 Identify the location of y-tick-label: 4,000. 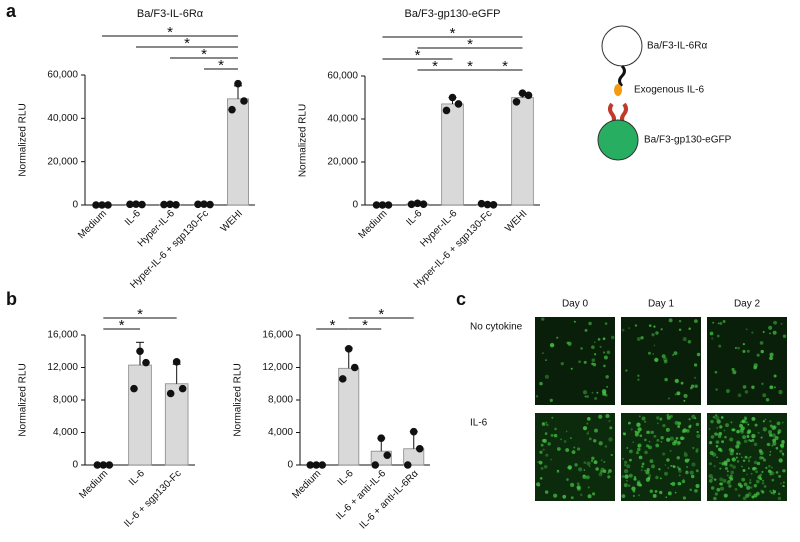
(280, 432).